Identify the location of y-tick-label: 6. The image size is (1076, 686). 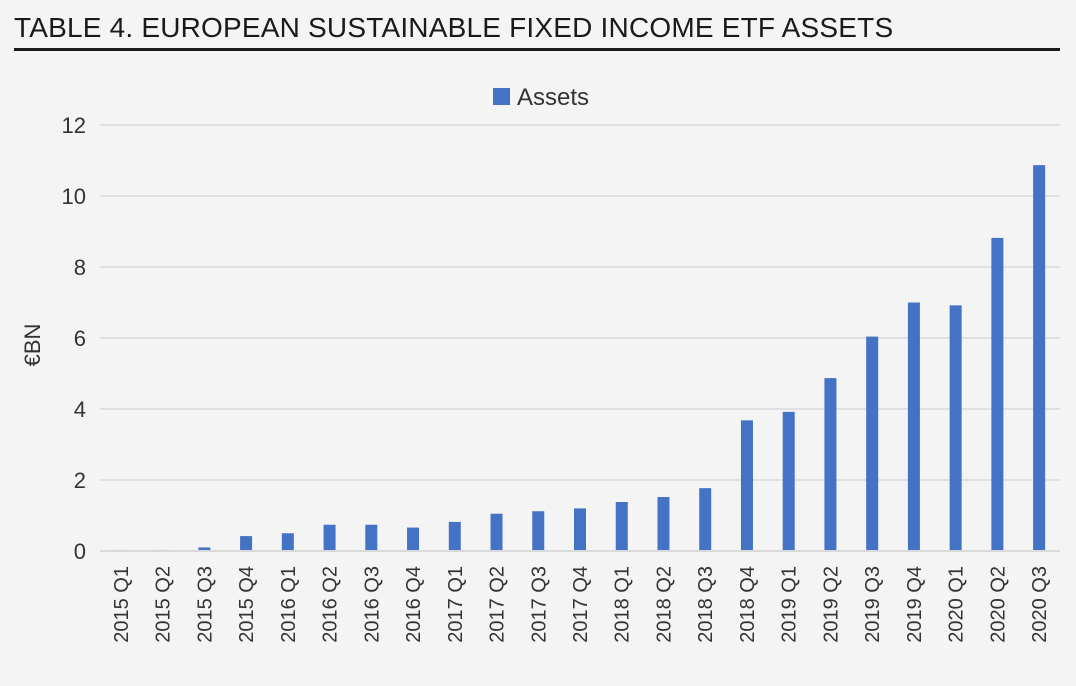
(80, 338).